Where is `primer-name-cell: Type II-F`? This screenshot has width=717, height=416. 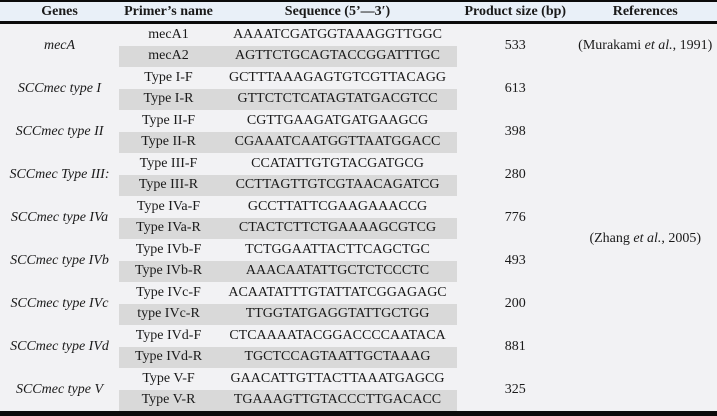
primer-name-cell: Type II-F is located at coordinates (168, 120).